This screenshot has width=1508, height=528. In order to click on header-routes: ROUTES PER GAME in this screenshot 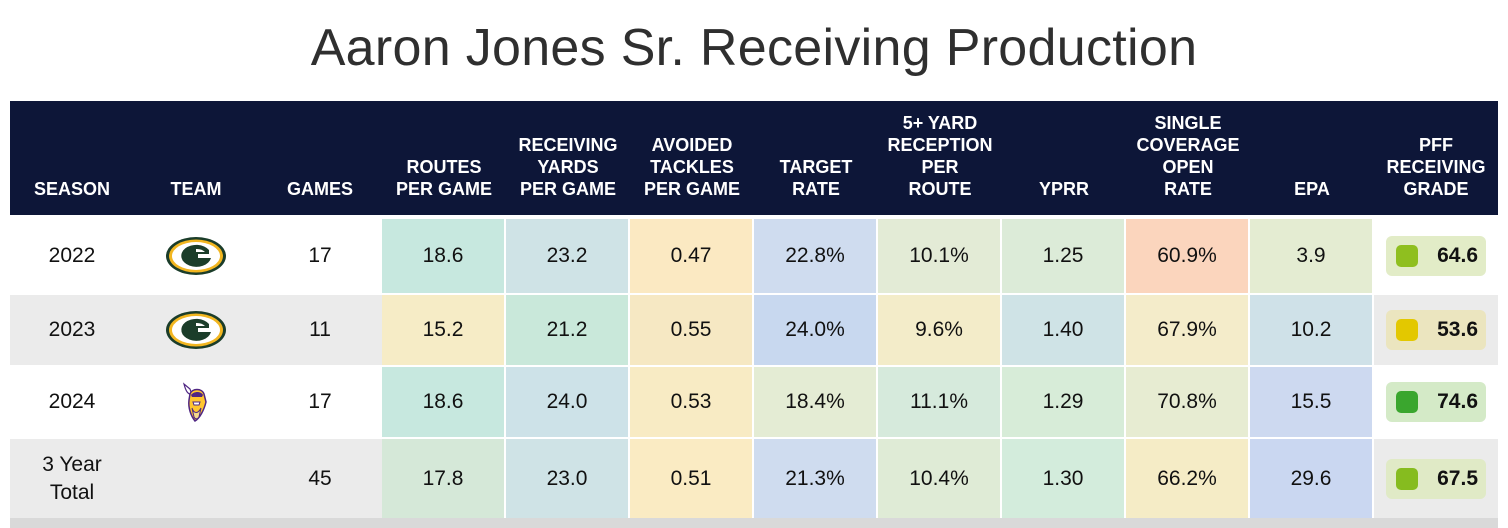, I will do `click(443, 178)`.